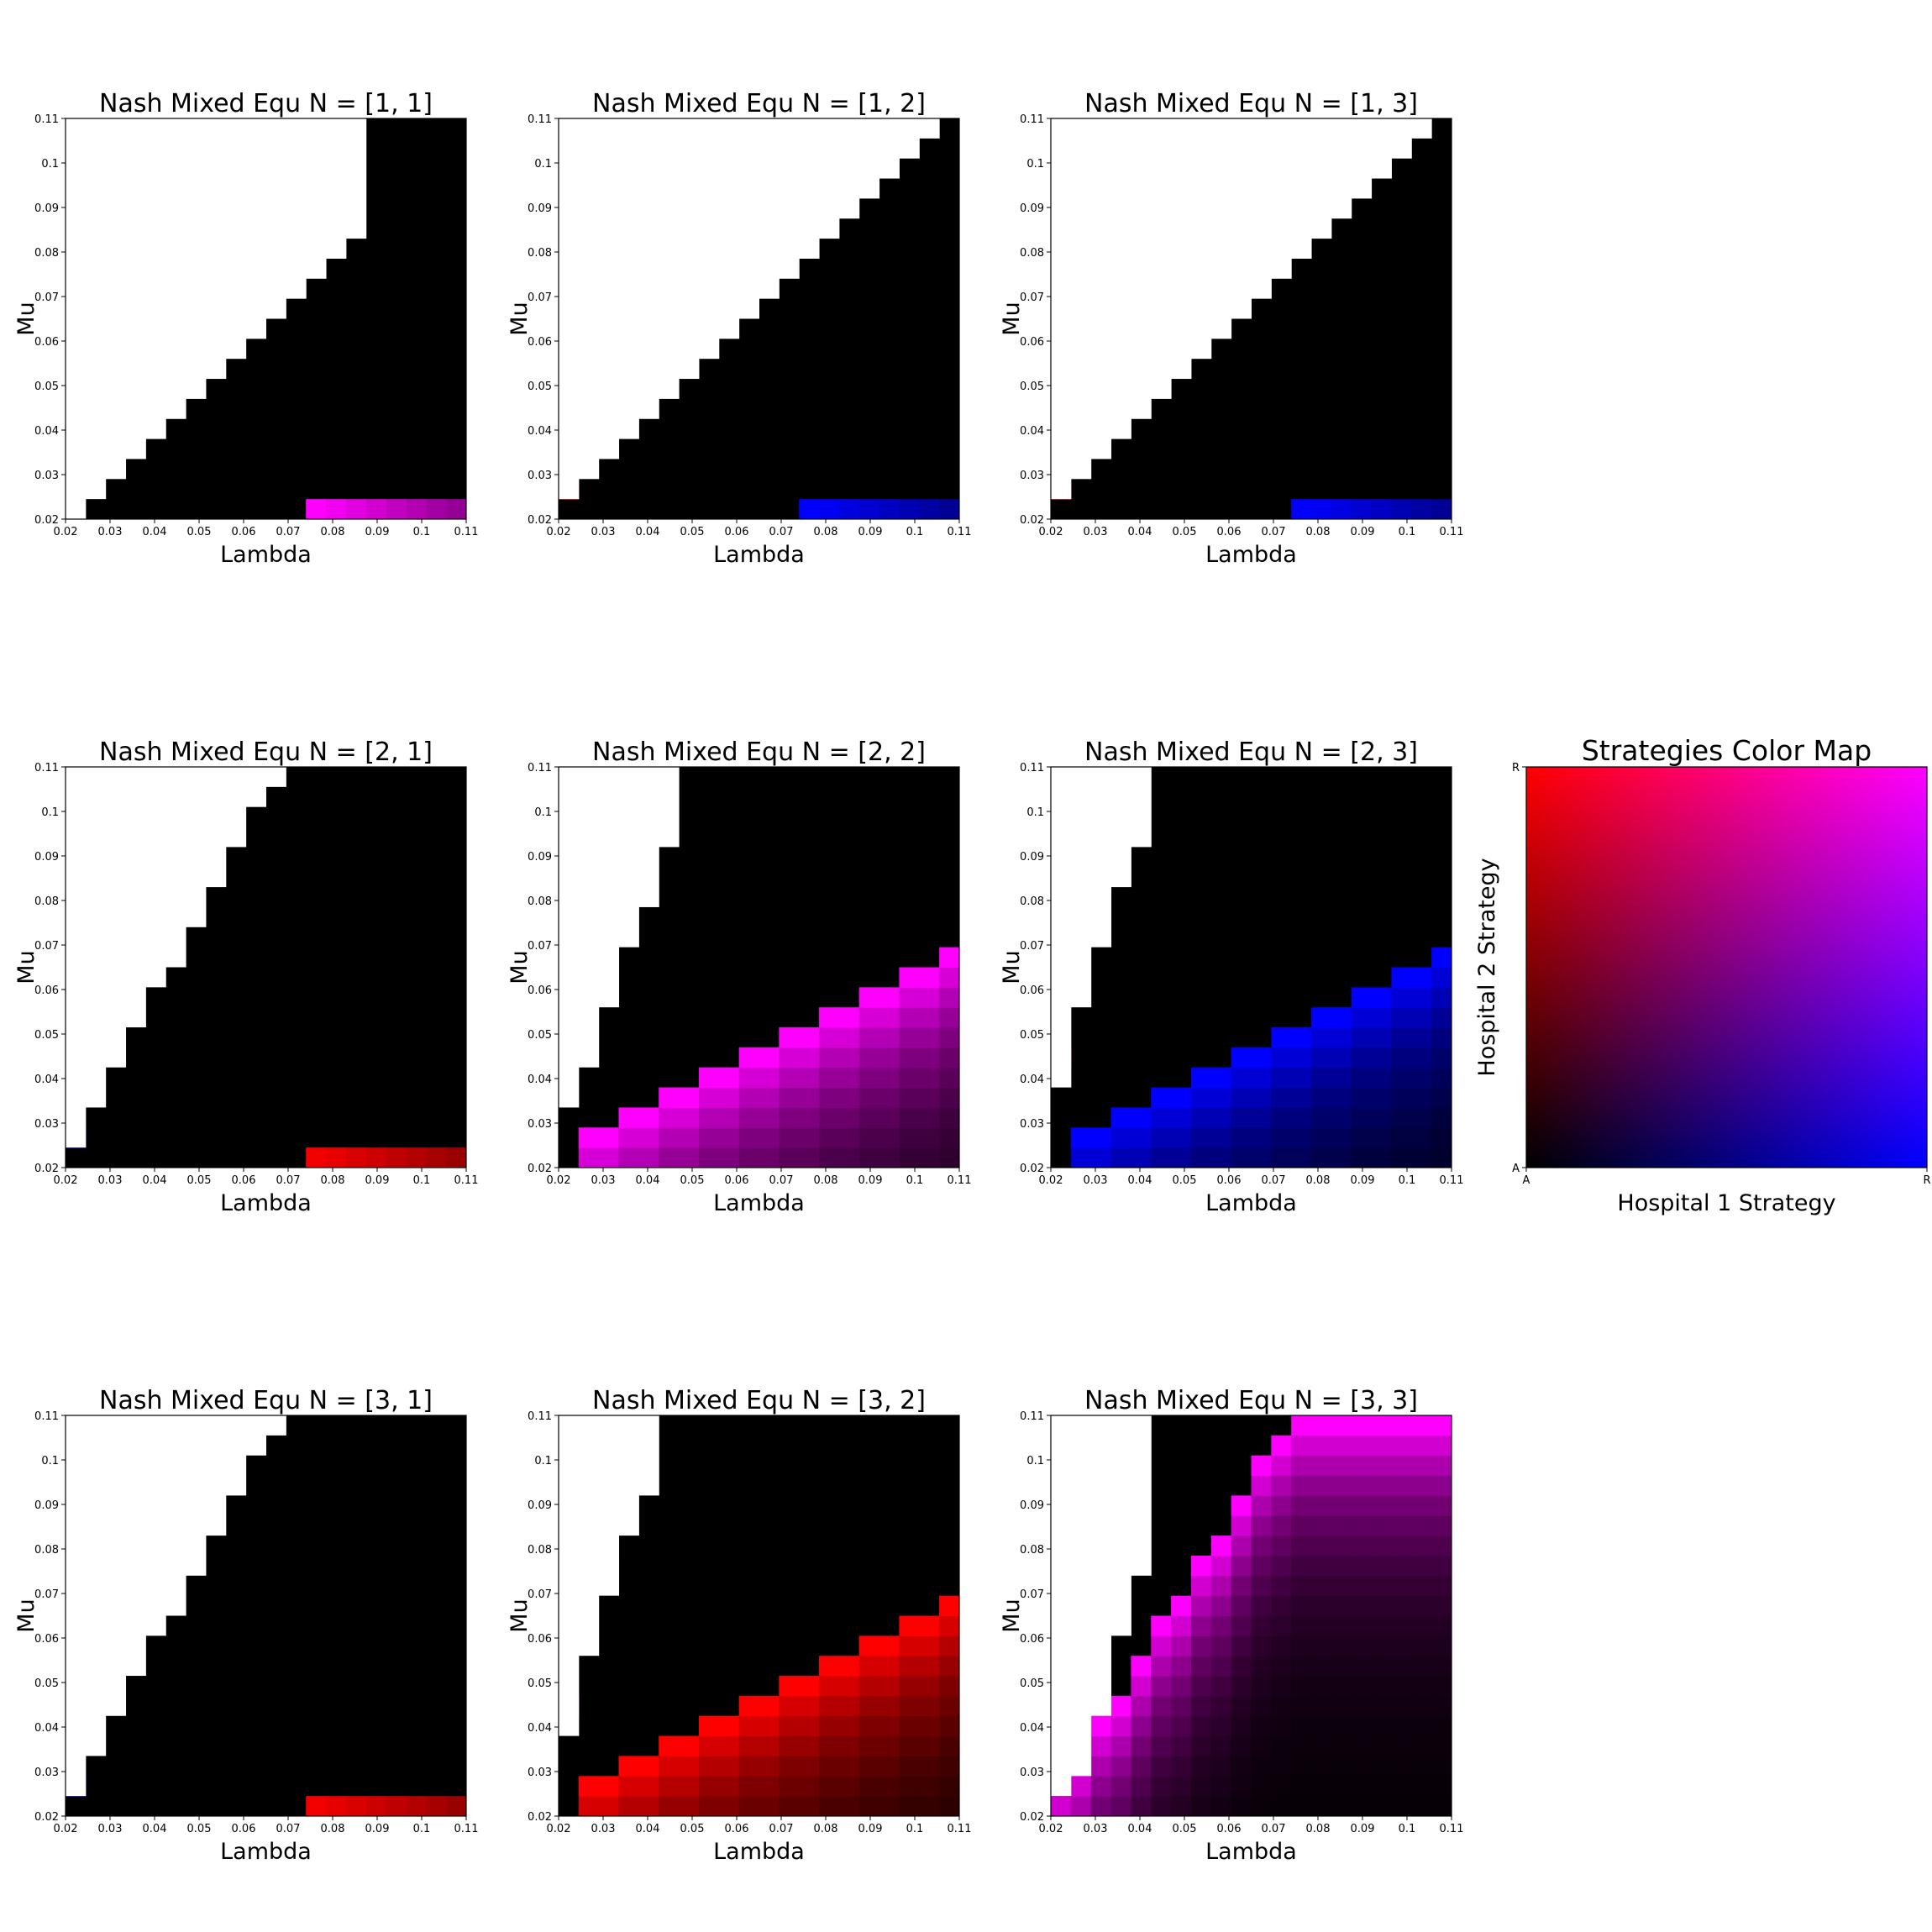 The width and height of the screenshot is (1932, 1932). Describe the element at coordinates (199, 1829) in the screenshot. I see `x-tick-label: 0.05` at that location.